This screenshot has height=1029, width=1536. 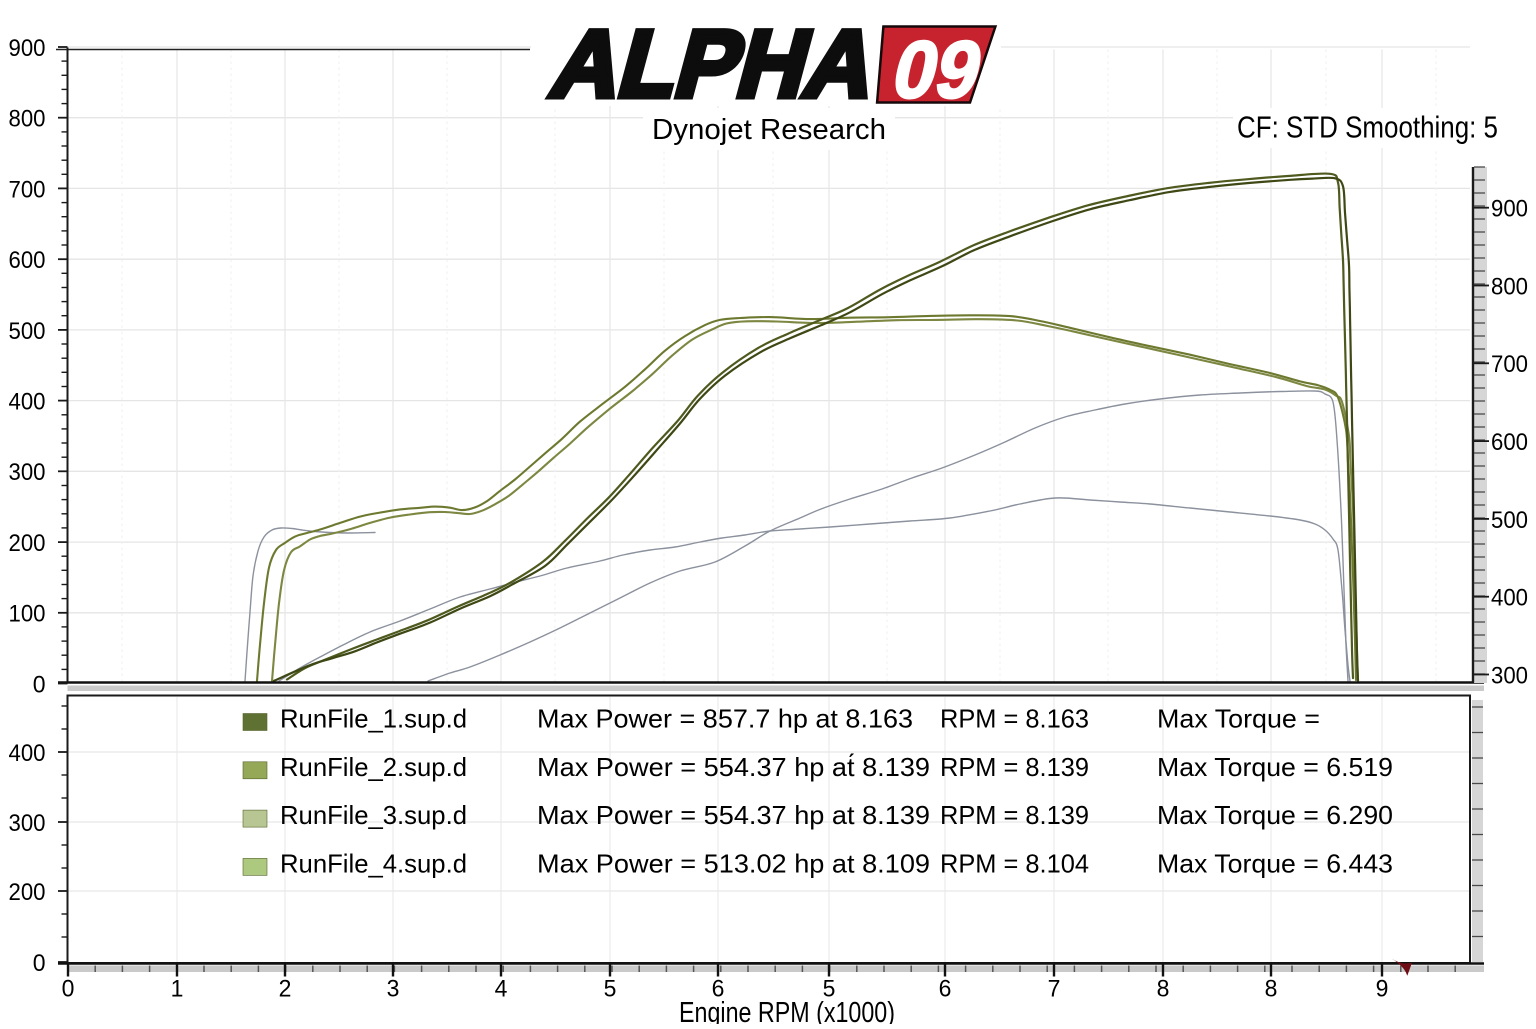 I want to click on svg-text: 3, so click(x=393, y=989).